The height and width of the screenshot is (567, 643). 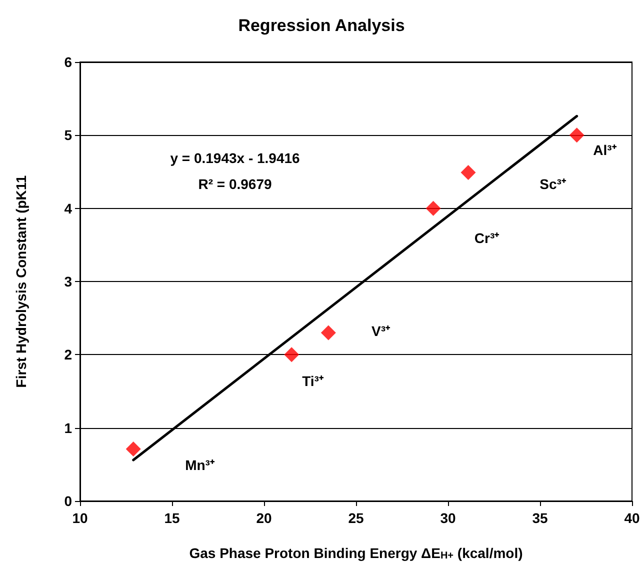 What do you see at coordinates (200, 465) in the screenshot?
I see `annotation: Mn³⁺` at bounding box center [200, 465].